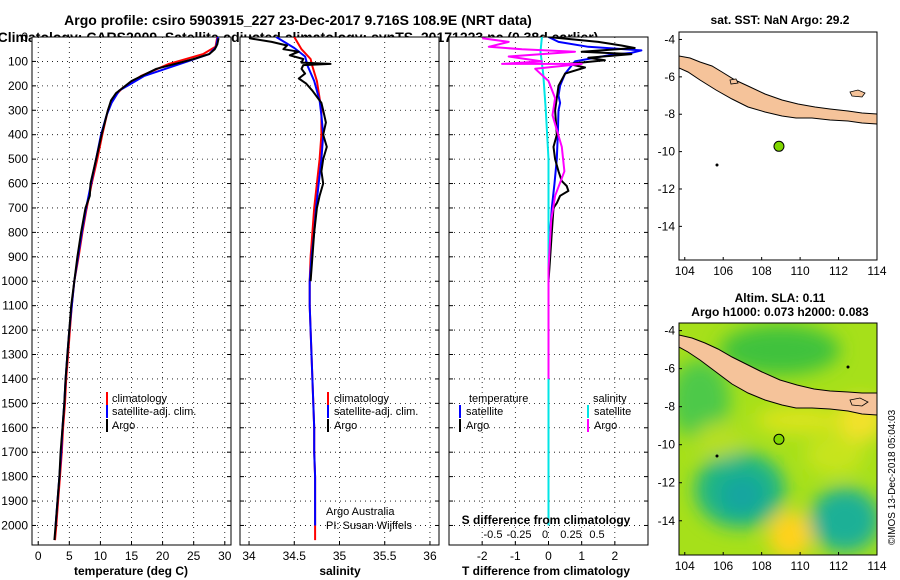  What do you see at coordinates (69, 556) in the screenshot?
I see `x-tick-label: 5` at bounding box center [69, 556].